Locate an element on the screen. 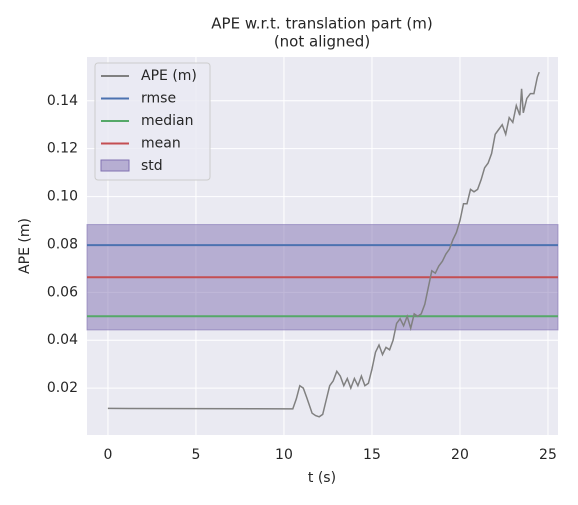  x-tick-label: 10 is located at coordinates (284, 455).